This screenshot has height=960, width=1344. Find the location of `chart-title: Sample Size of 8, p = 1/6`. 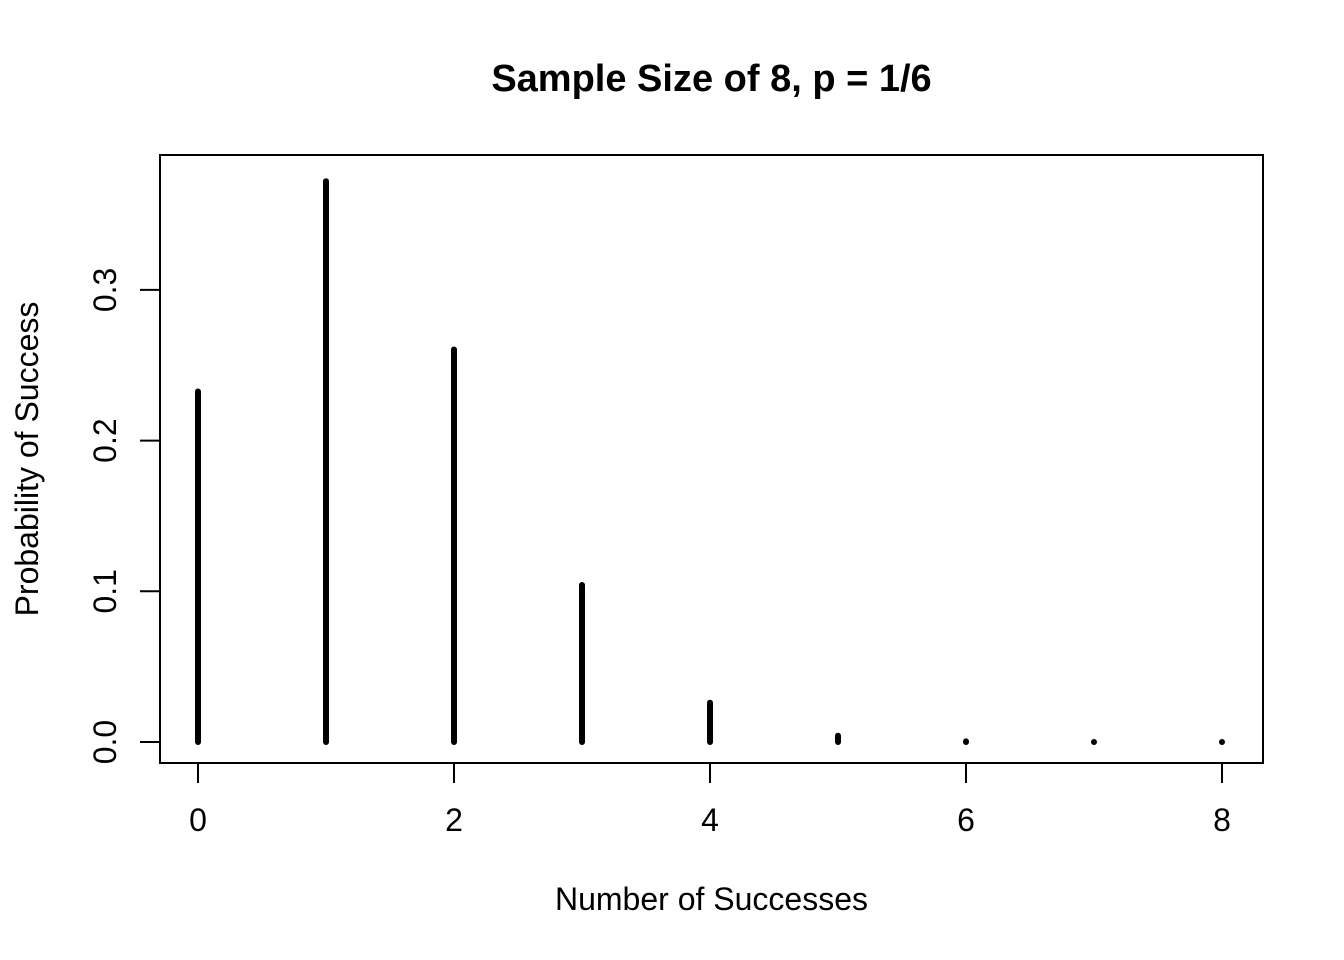

chart-title: Sample Size of 8, p = 1/6 is located at coordinates (711, 79).